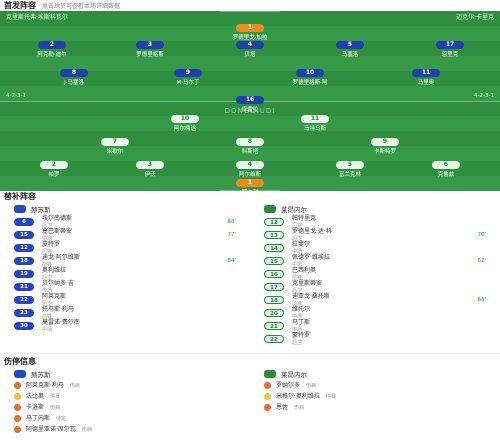 Image resolution: width=500 pixels, height=440 pixels. I want to click on injury-row: 阿莱克斯·利马 伤病, so click(125, 385).